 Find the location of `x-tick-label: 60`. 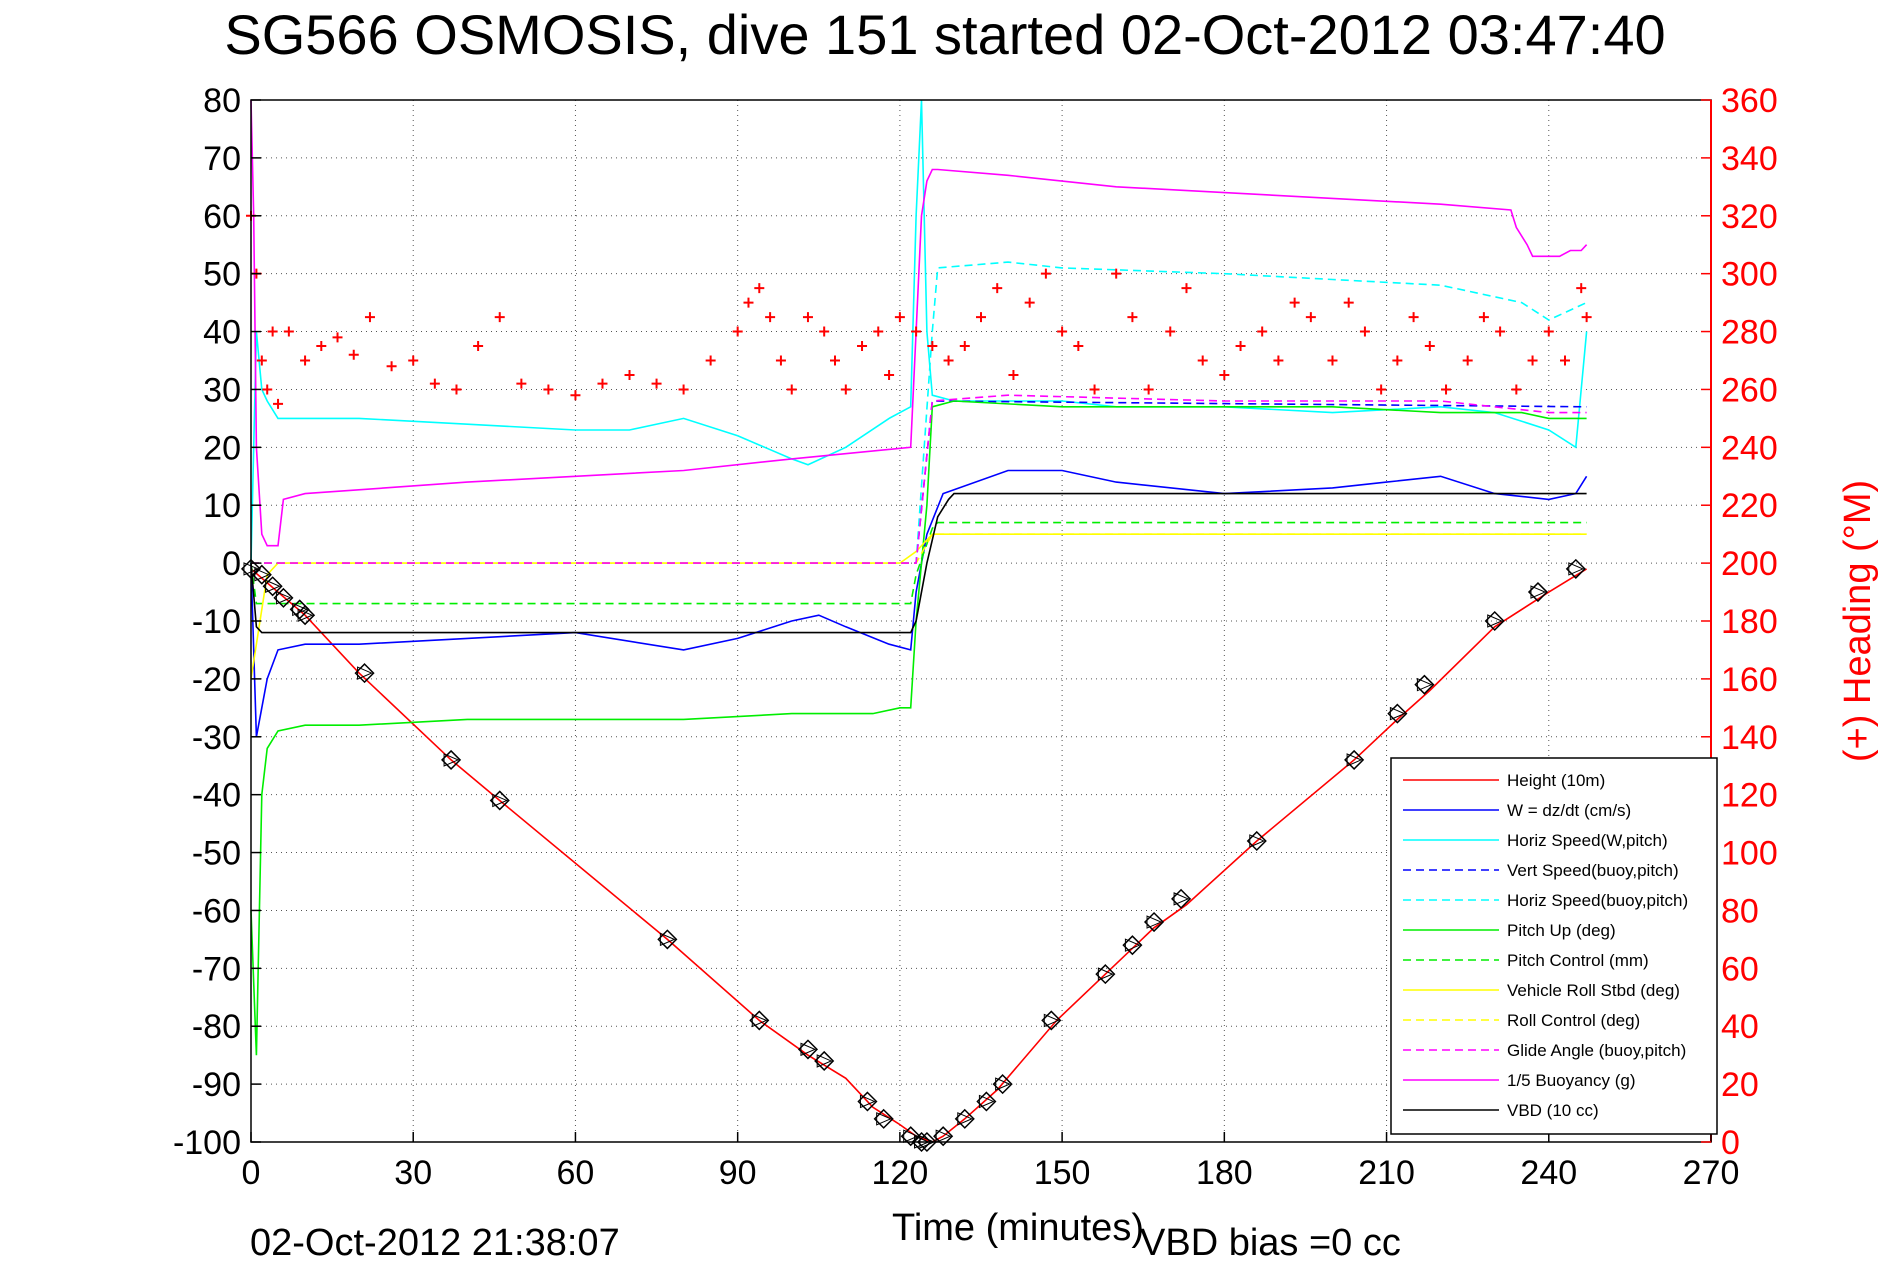

x-tick-label: 60 is located at coordinates (576, 1173).